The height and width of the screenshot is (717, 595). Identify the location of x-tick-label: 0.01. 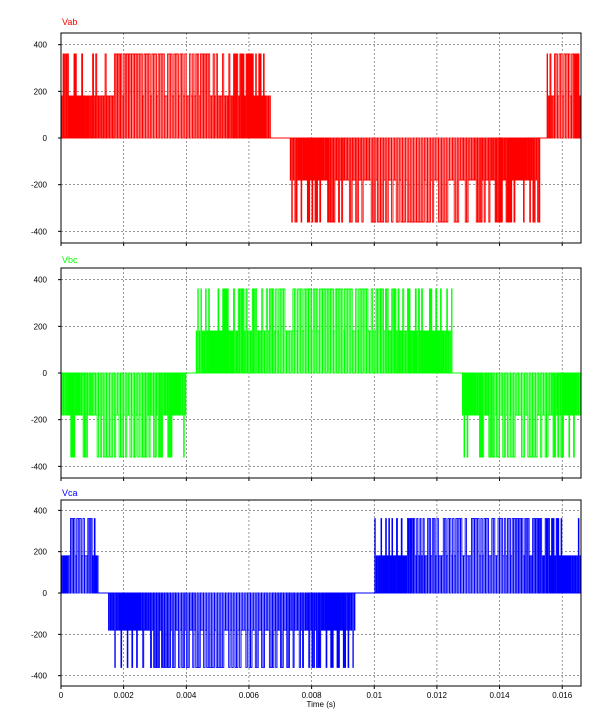
(374, 695).